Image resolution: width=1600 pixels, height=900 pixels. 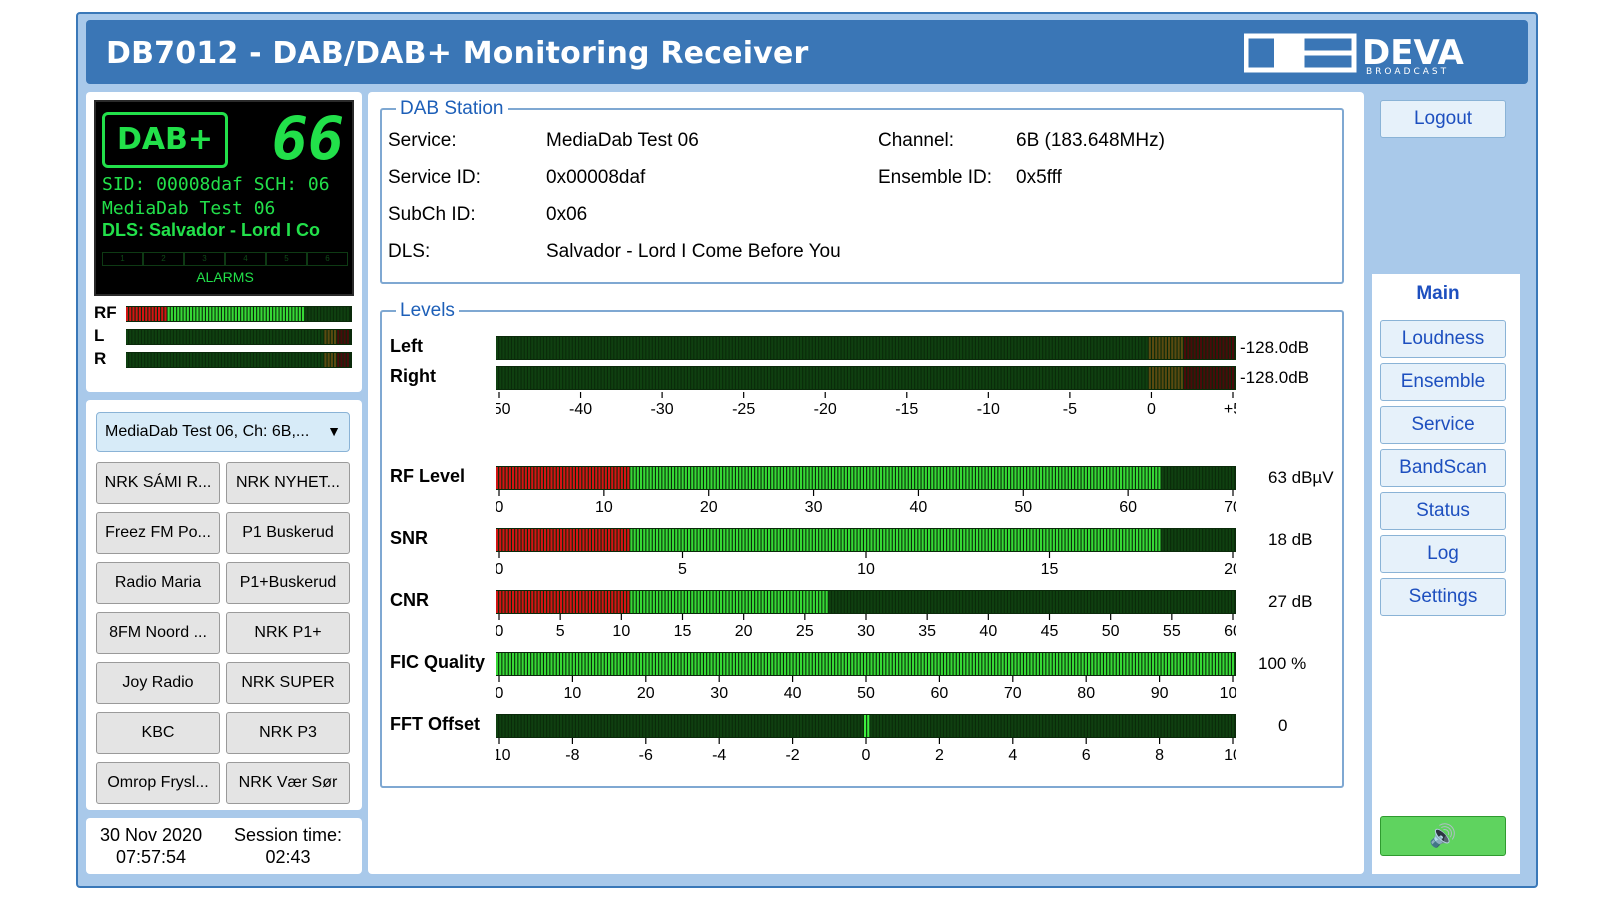 What do you see at coordinates (1443, 425) in the screenshot?
I see `nav-service: Service` at bounding box center [1443, 425].